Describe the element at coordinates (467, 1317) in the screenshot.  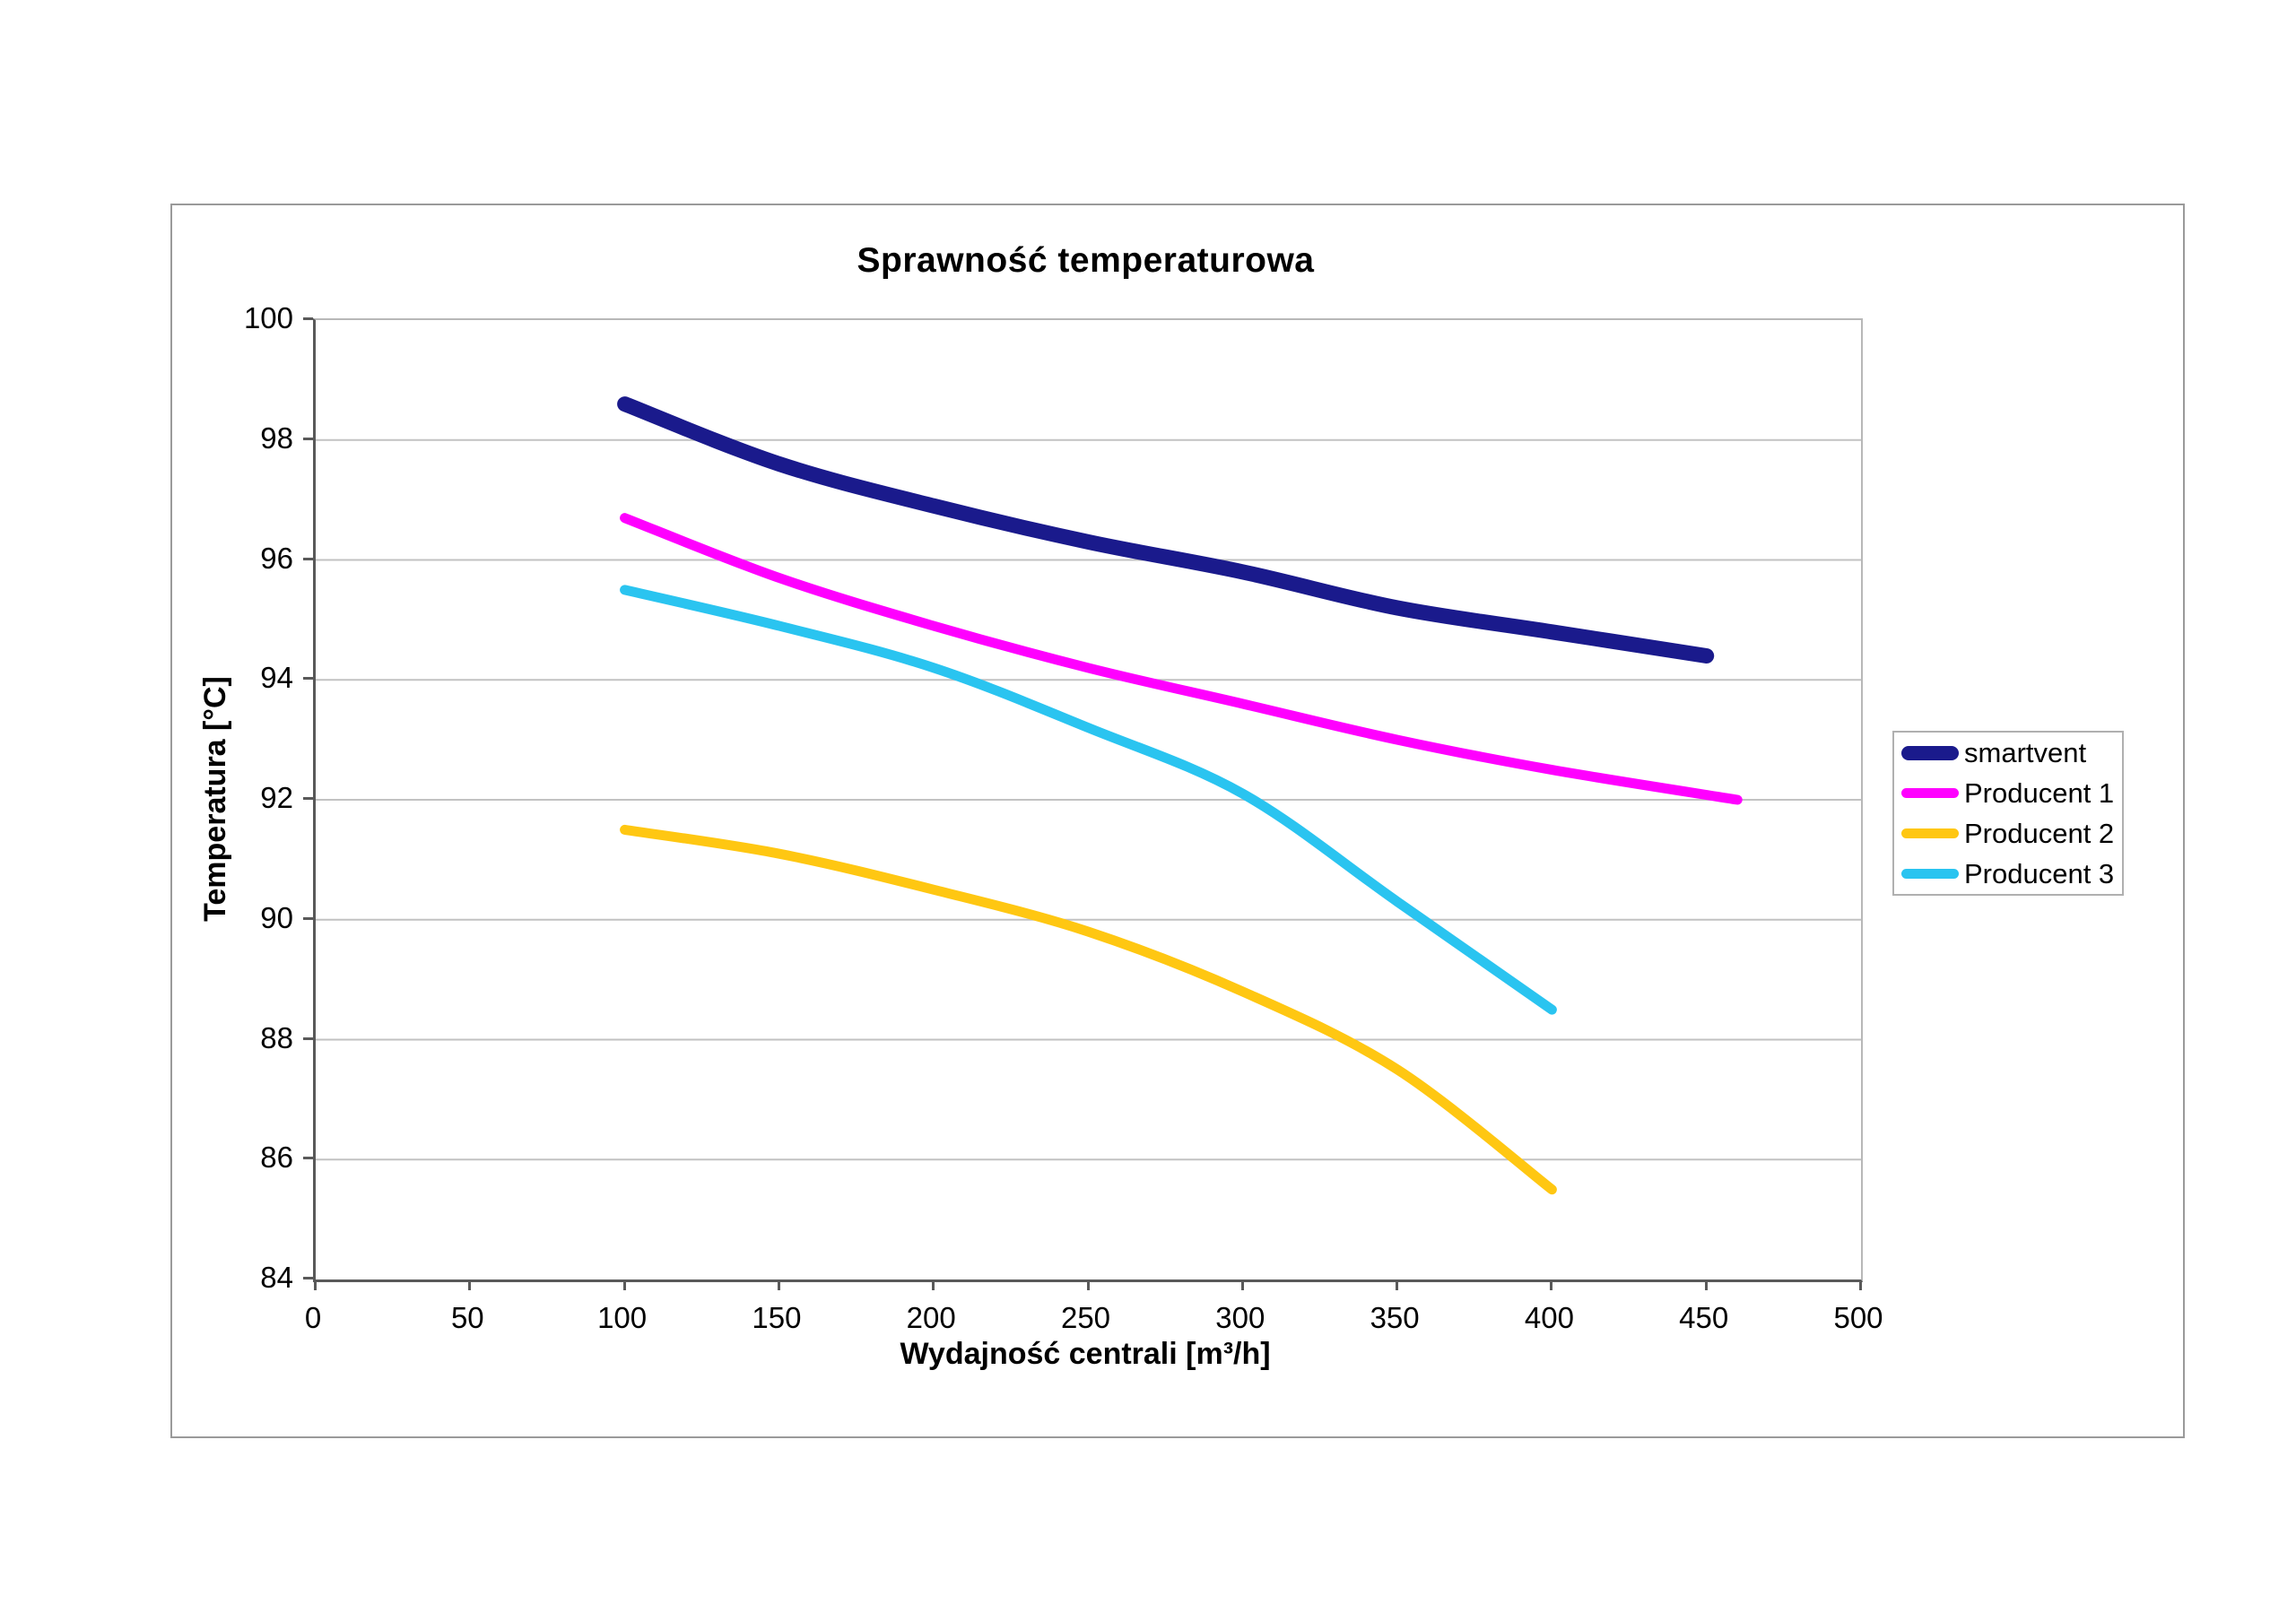
I see `x-tick-label-50: 50` at that location.